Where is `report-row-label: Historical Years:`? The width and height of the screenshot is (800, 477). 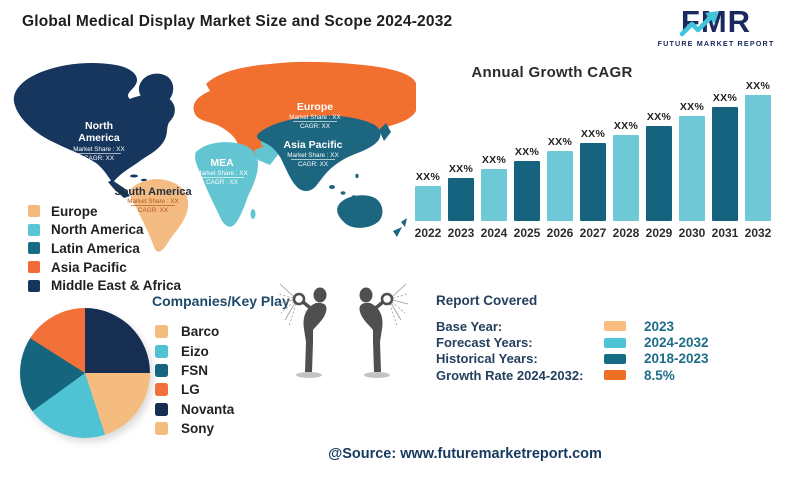
report-row-label: Historical Years: is located at coordinates (487, 359).